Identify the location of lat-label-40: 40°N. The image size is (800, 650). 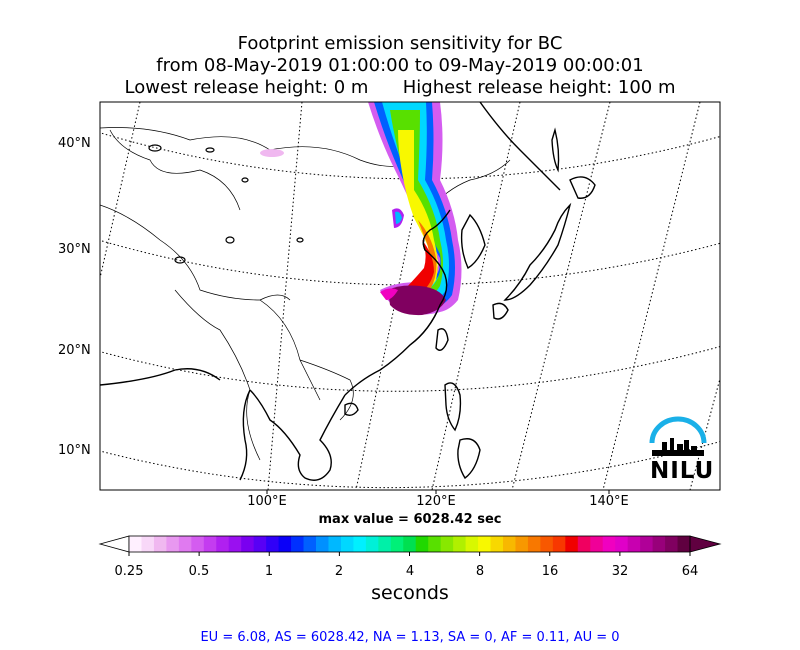
(74, 143).